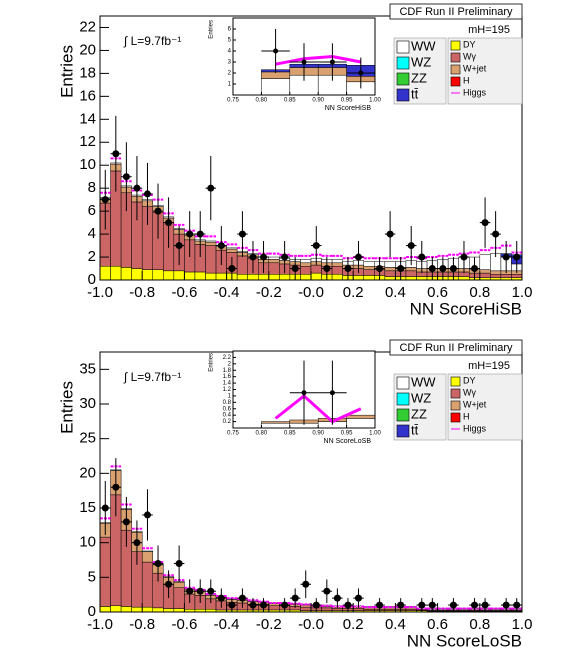  I want to click on x-tick-label: -0.4, so click(227, 292).